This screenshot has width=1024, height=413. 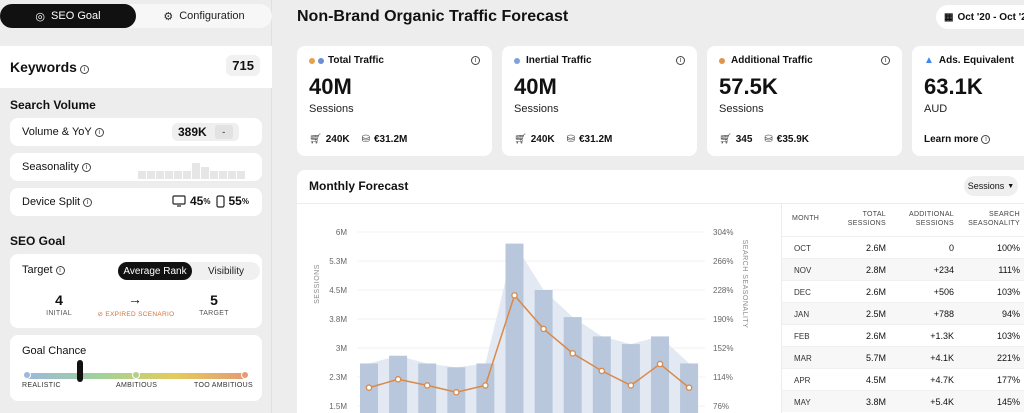 I want to click on device-split-values: 45% 55%, so click(x=210, y=201).